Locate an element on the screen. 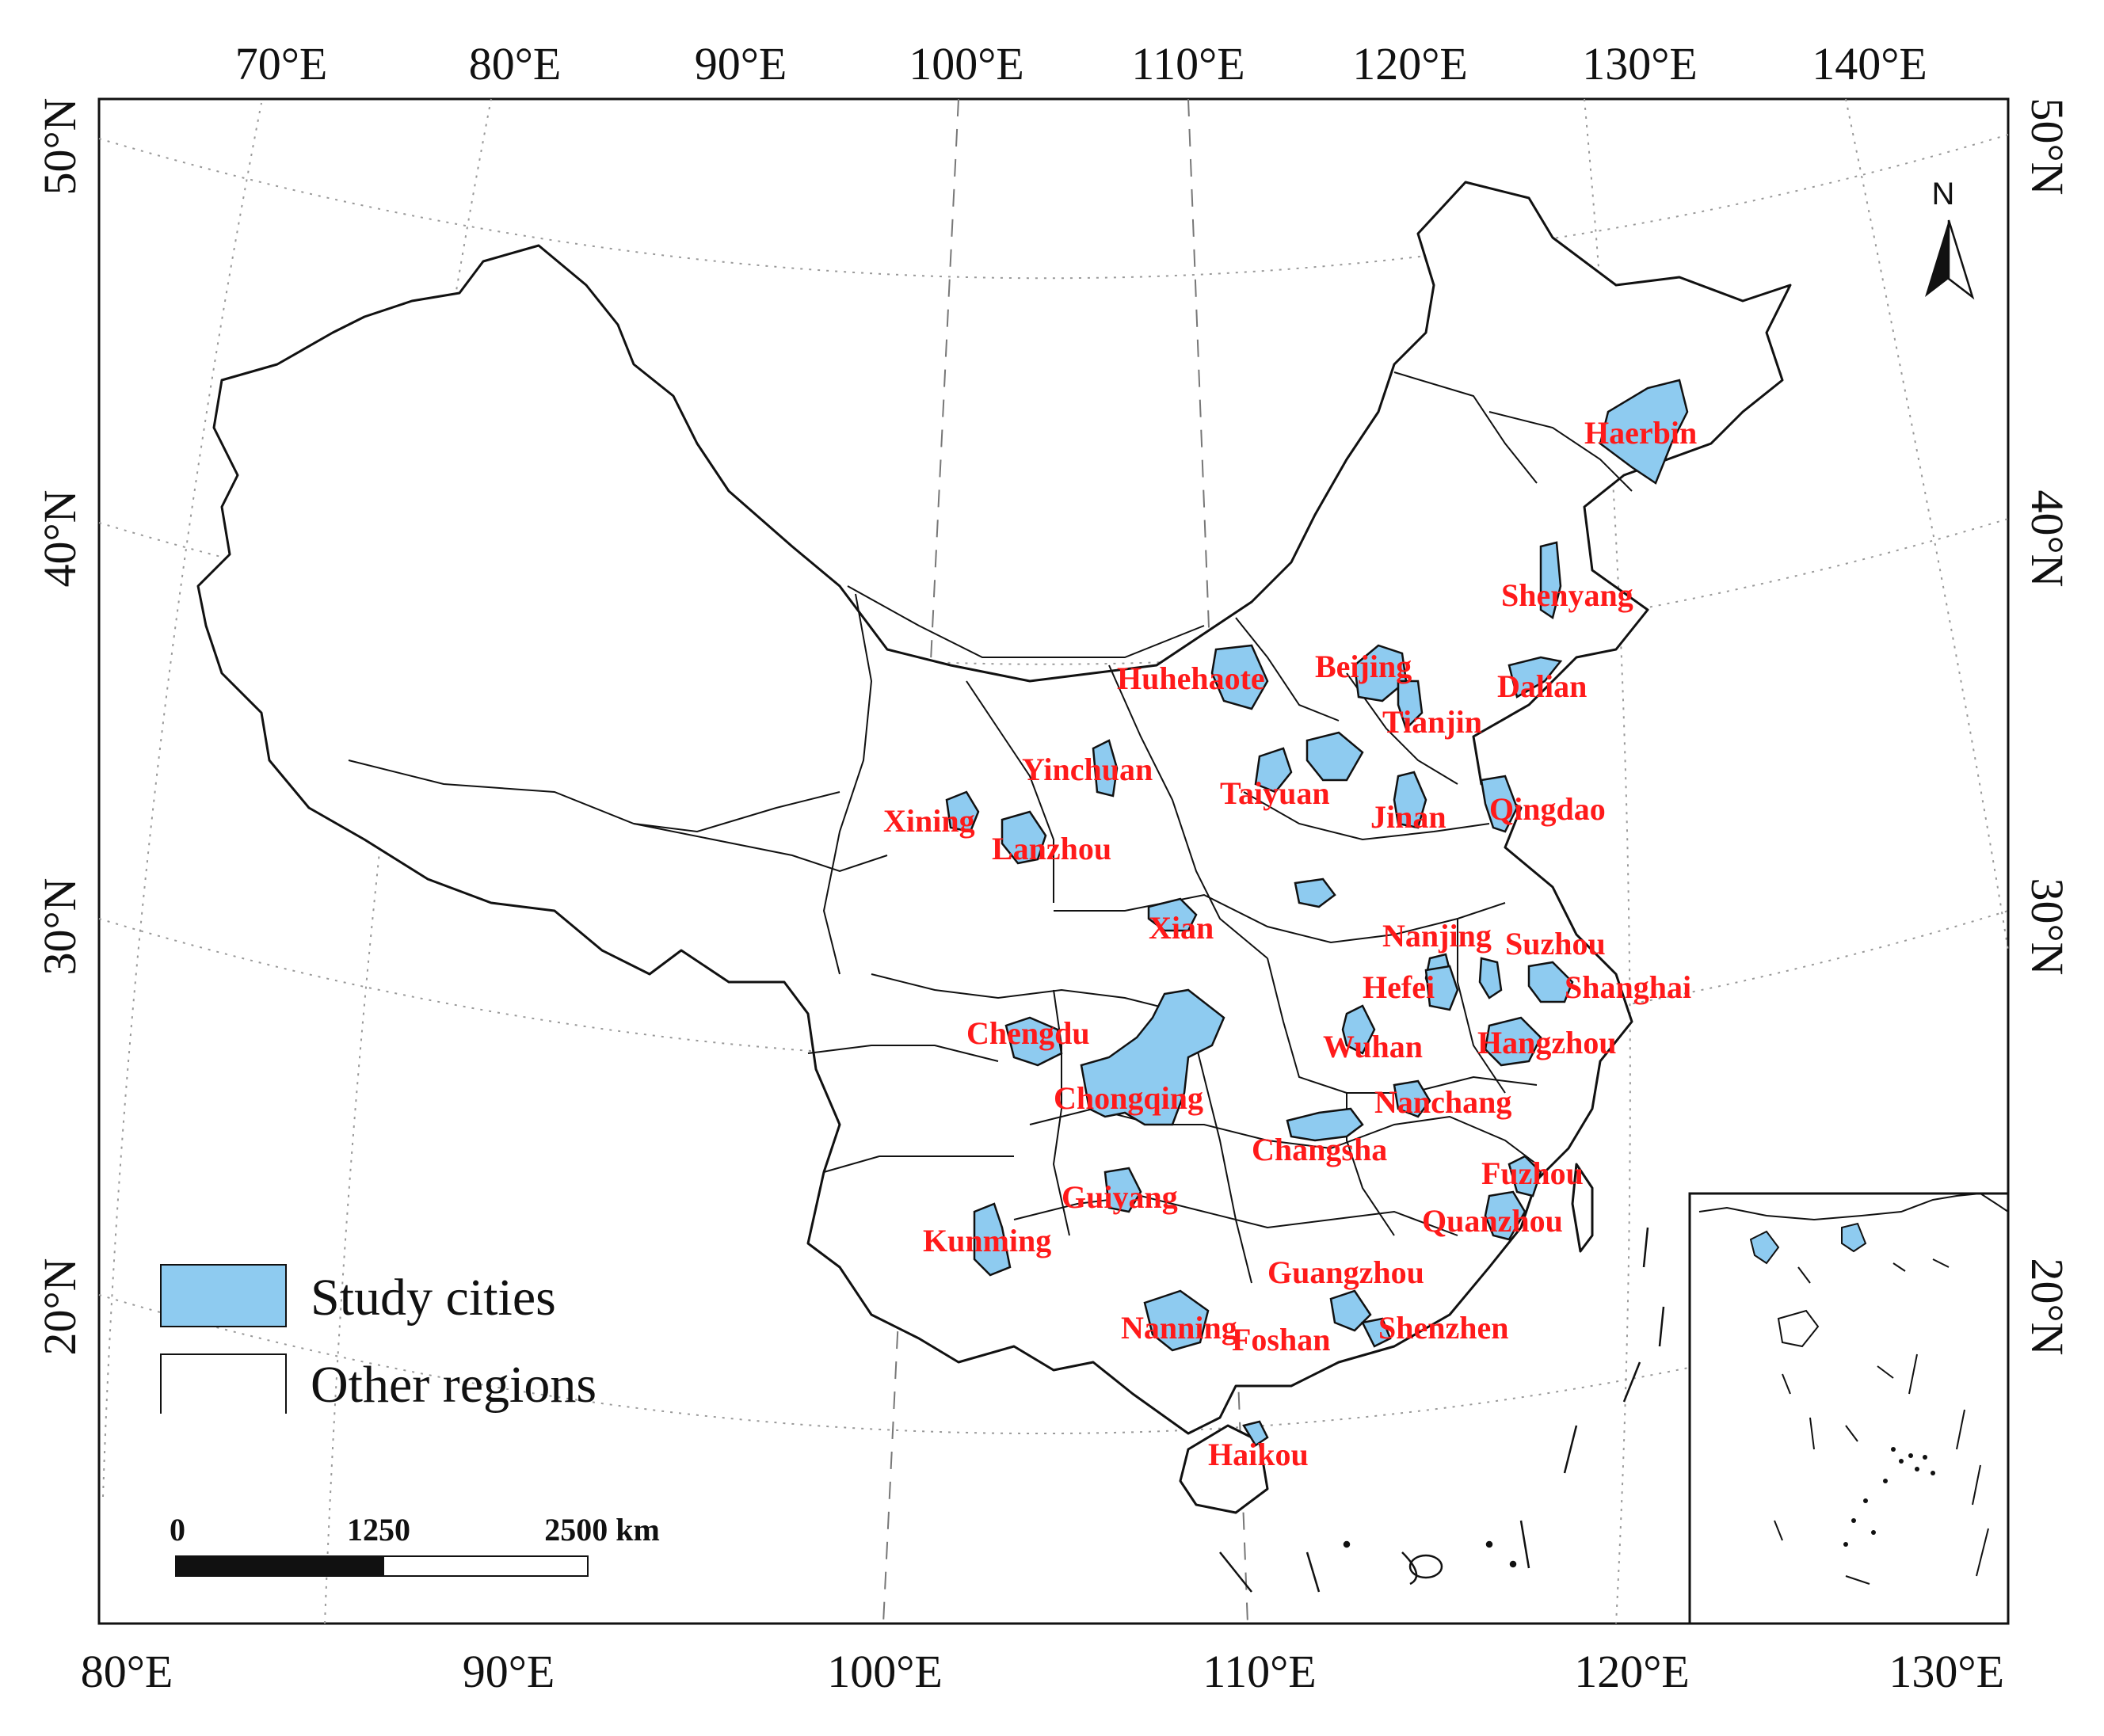 This screenshot has height=1736, width=2104. inset-frame is located at coordinates (1849, 1408).